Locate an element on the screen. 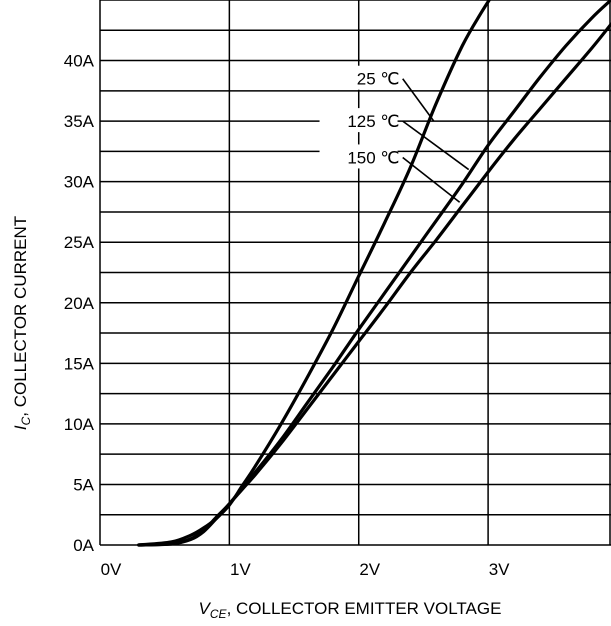  y-tick-label: 5A is located at coordinates (83, 484).